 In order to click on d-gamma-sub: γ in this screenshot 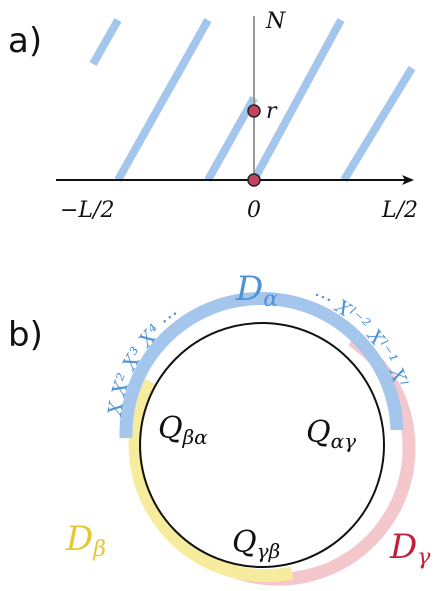, I will do `click(424, 557)`.